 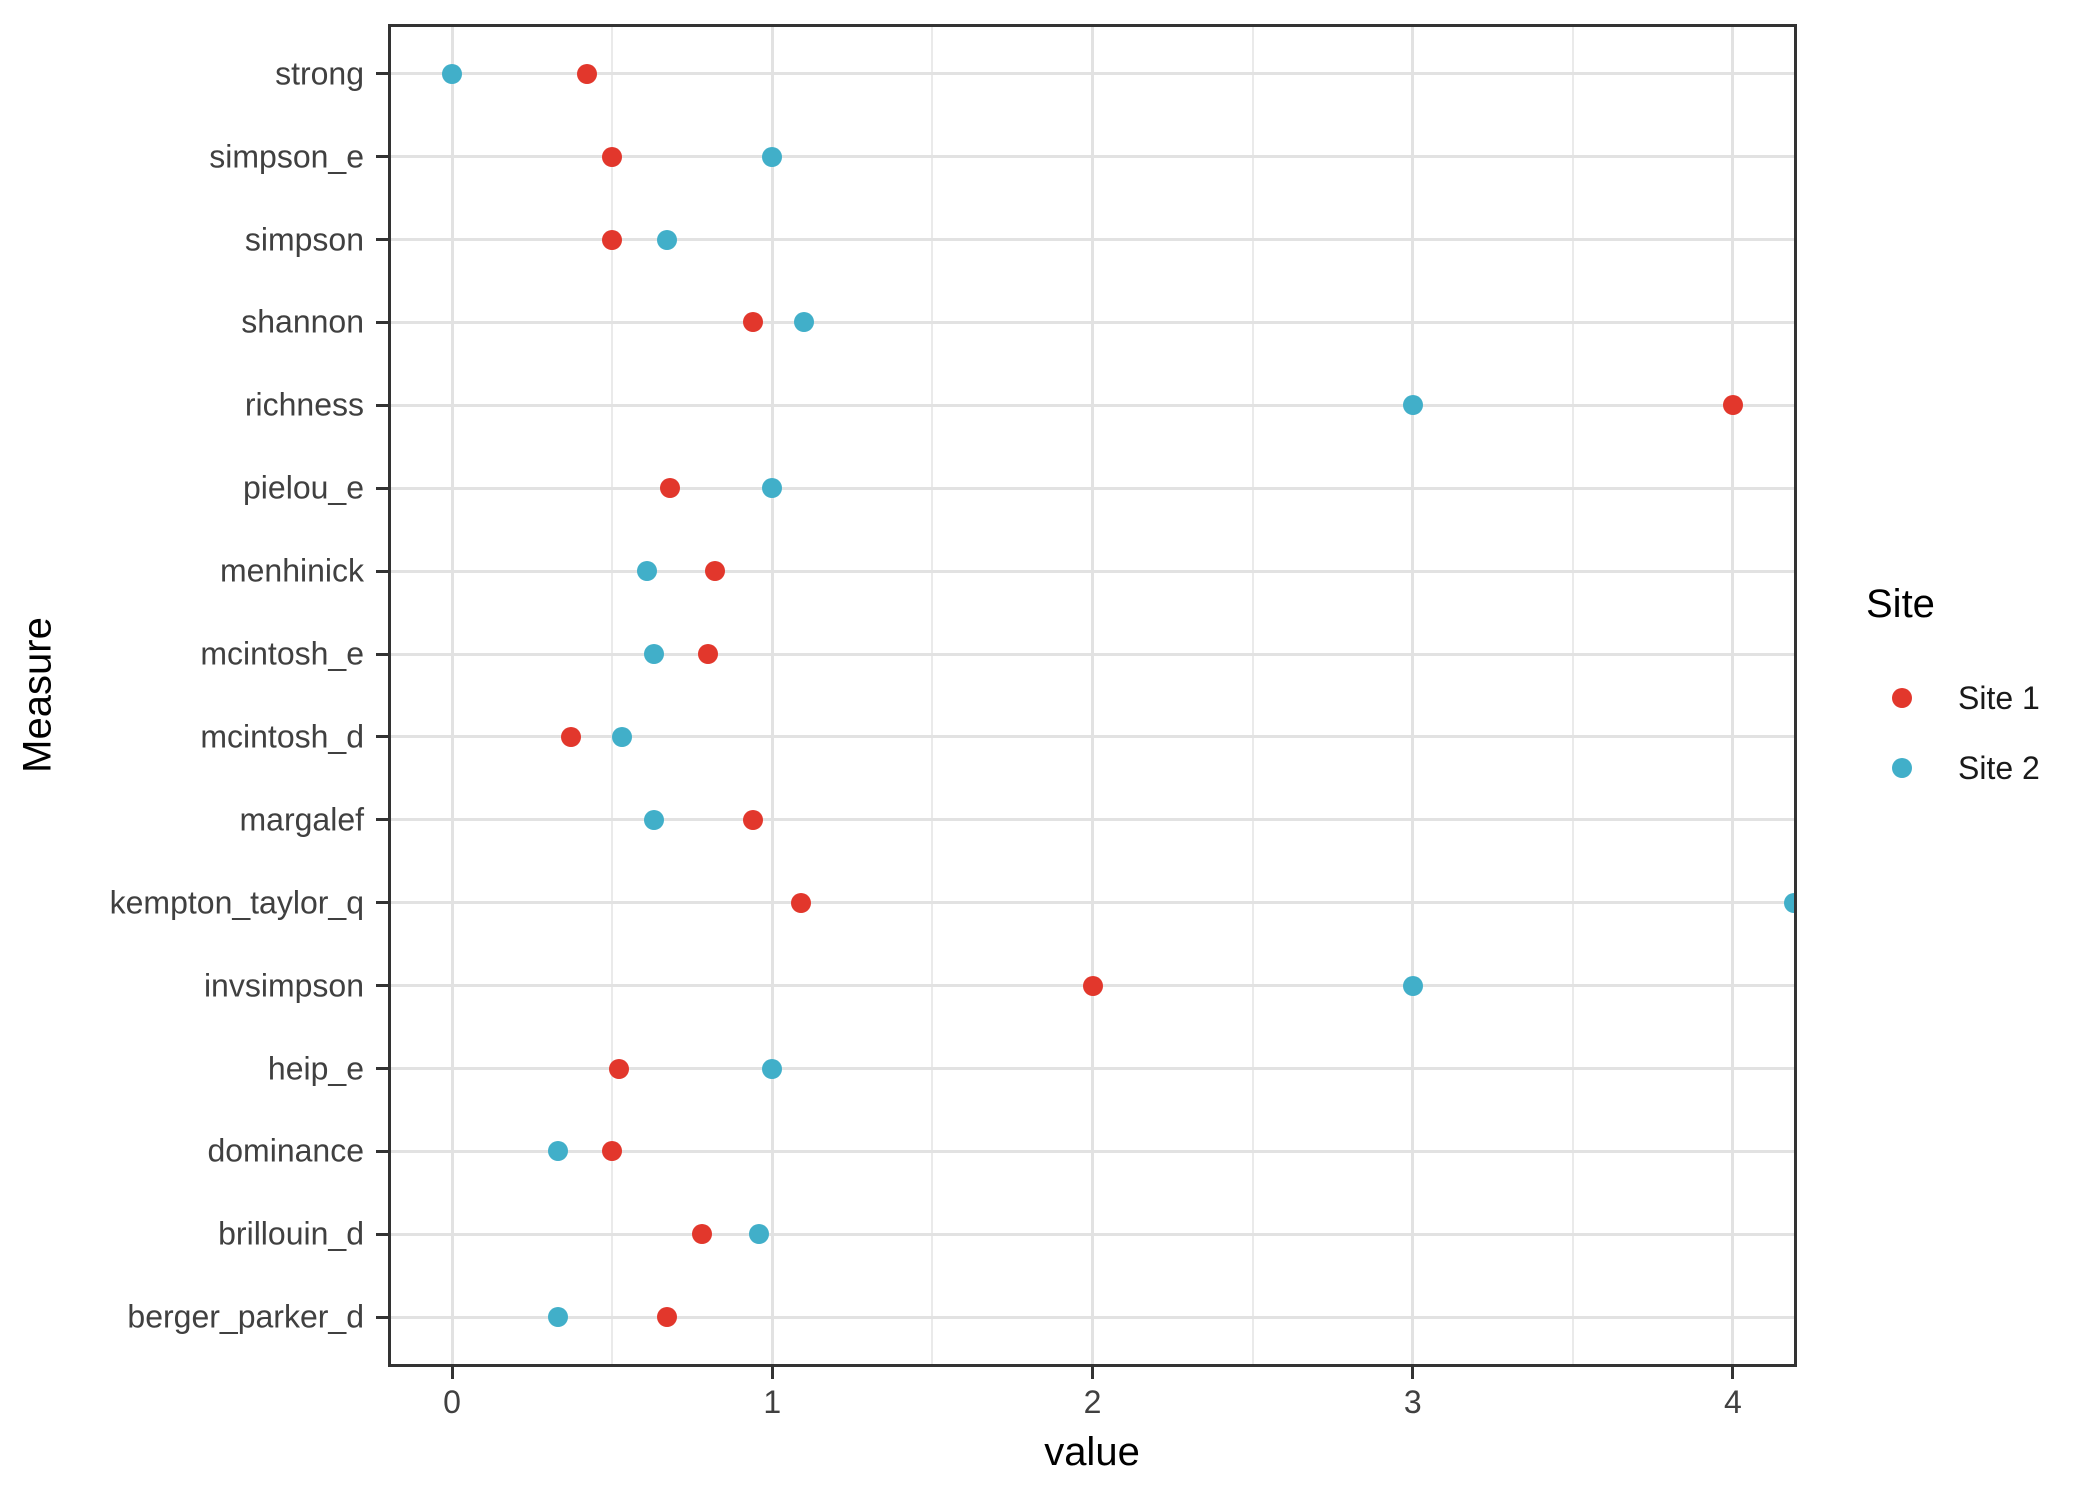 What do you see at coordinates (282, 653) in the screenshot?
I see `y-tick-label: mcintosh_e` at bounding box center [282, 653].